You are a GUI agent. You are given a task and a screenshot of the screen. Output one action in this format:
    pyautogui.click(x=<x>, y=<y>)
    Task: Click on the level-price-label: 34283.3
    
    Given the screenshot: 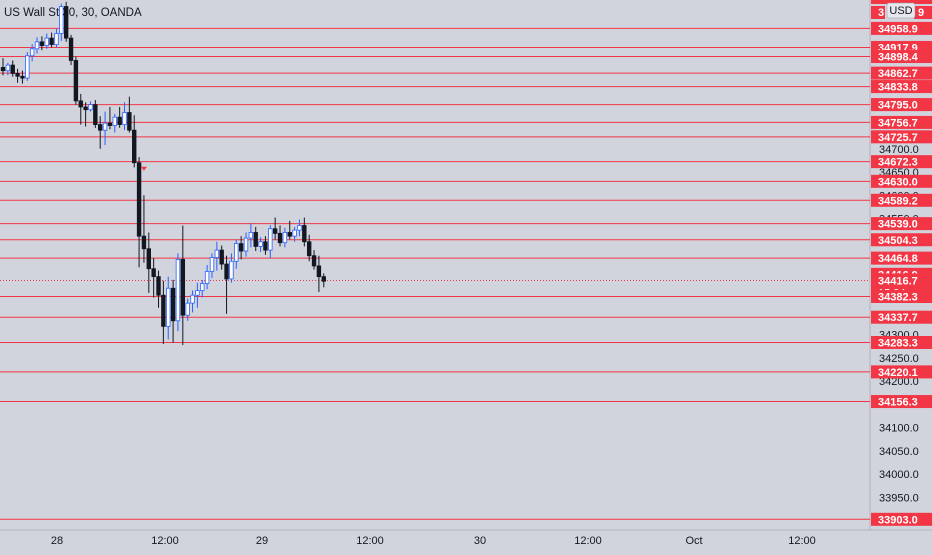 What is the action you would take?
    pyautogui.click(x=898, y=344)
    